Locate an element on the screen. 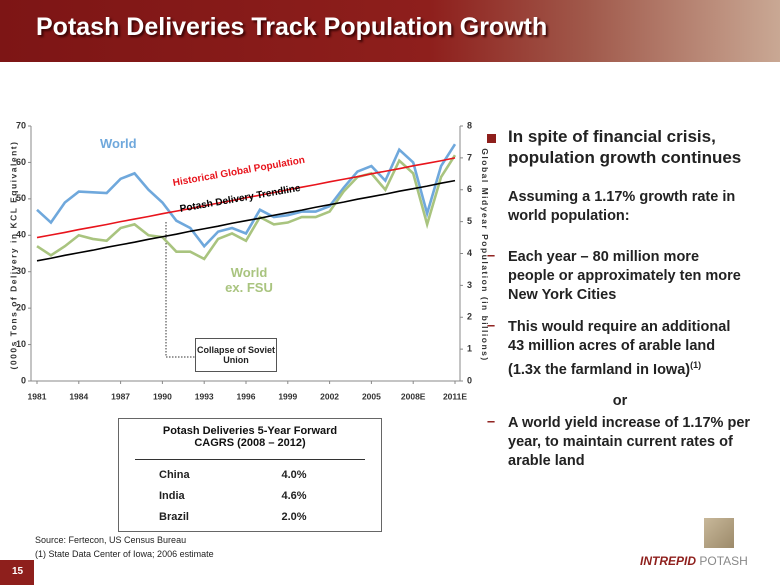 This screenshot has height=585, width=780. x-tick-label: 1990 is located at coordinates (162, 396).